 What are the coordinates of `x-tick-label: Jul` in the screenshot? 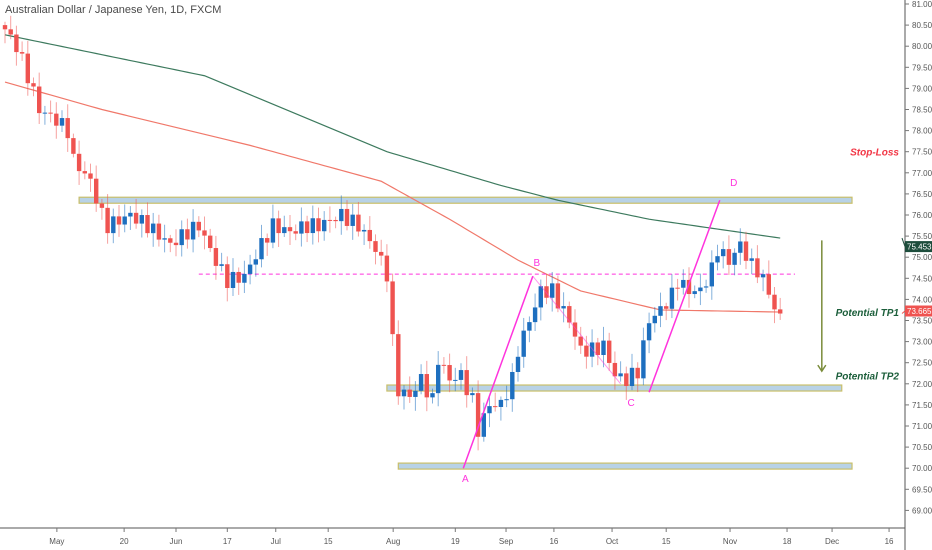 It's located at (276, 541).